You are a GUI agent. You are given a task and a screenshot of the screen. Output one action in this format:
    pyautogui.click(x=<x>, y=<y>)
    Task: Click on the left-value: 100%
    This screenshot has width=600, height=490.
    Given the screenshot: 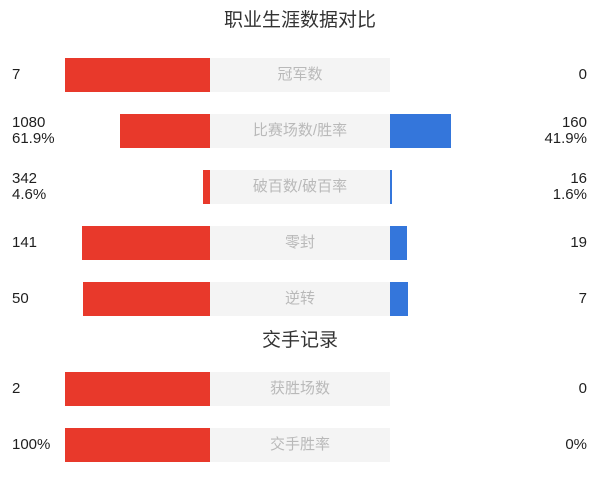 What is the action you would take?
    pyautogui.click(x=32, y=445)
    